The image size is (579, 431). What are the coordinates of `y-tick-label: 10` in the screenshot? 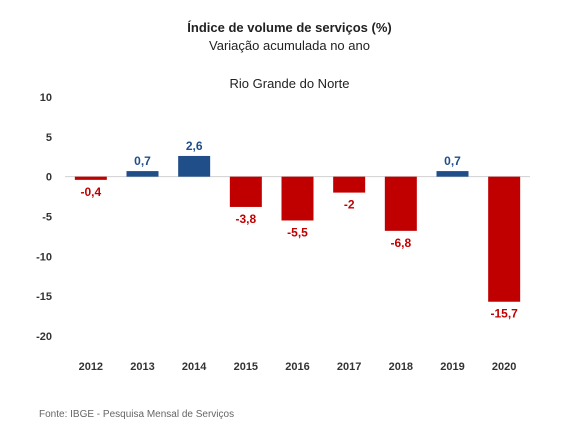 It's located at (46, 98).